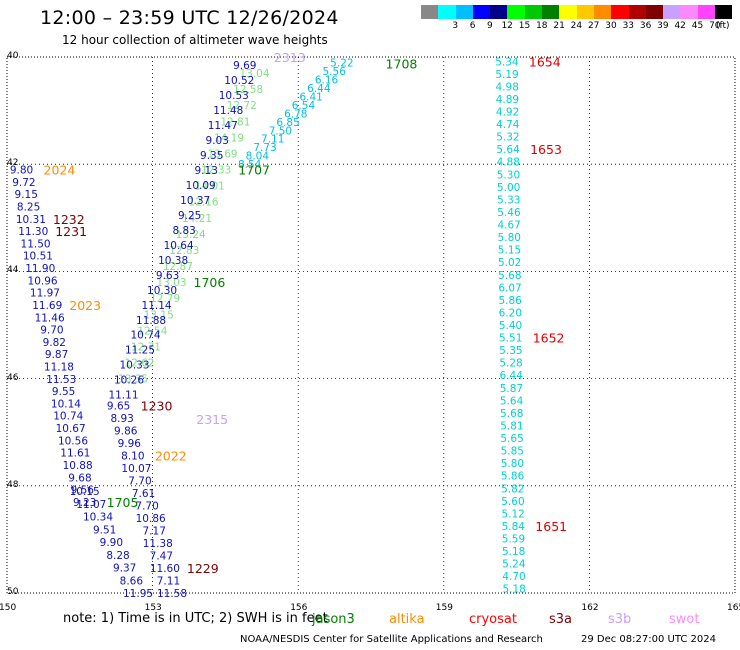 This screenshot has width=740, height=650. Describe the element at coordinates (508, 188) in the screenshot. I see `wave-height-value: 5.00` at that location.